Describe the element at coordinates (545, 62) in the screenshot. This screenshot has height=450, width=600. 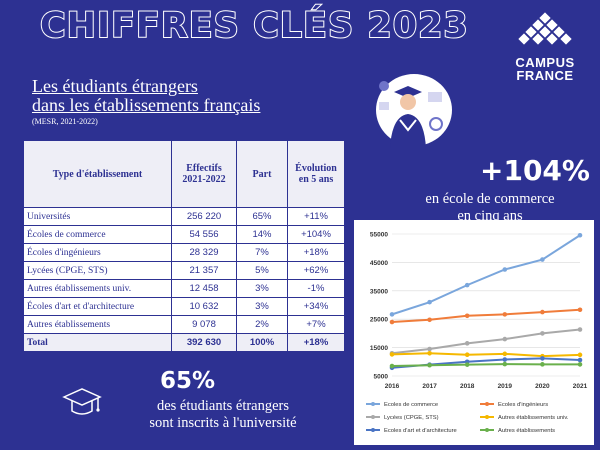
I see `logo-line-1: CAMPUS` at that location.